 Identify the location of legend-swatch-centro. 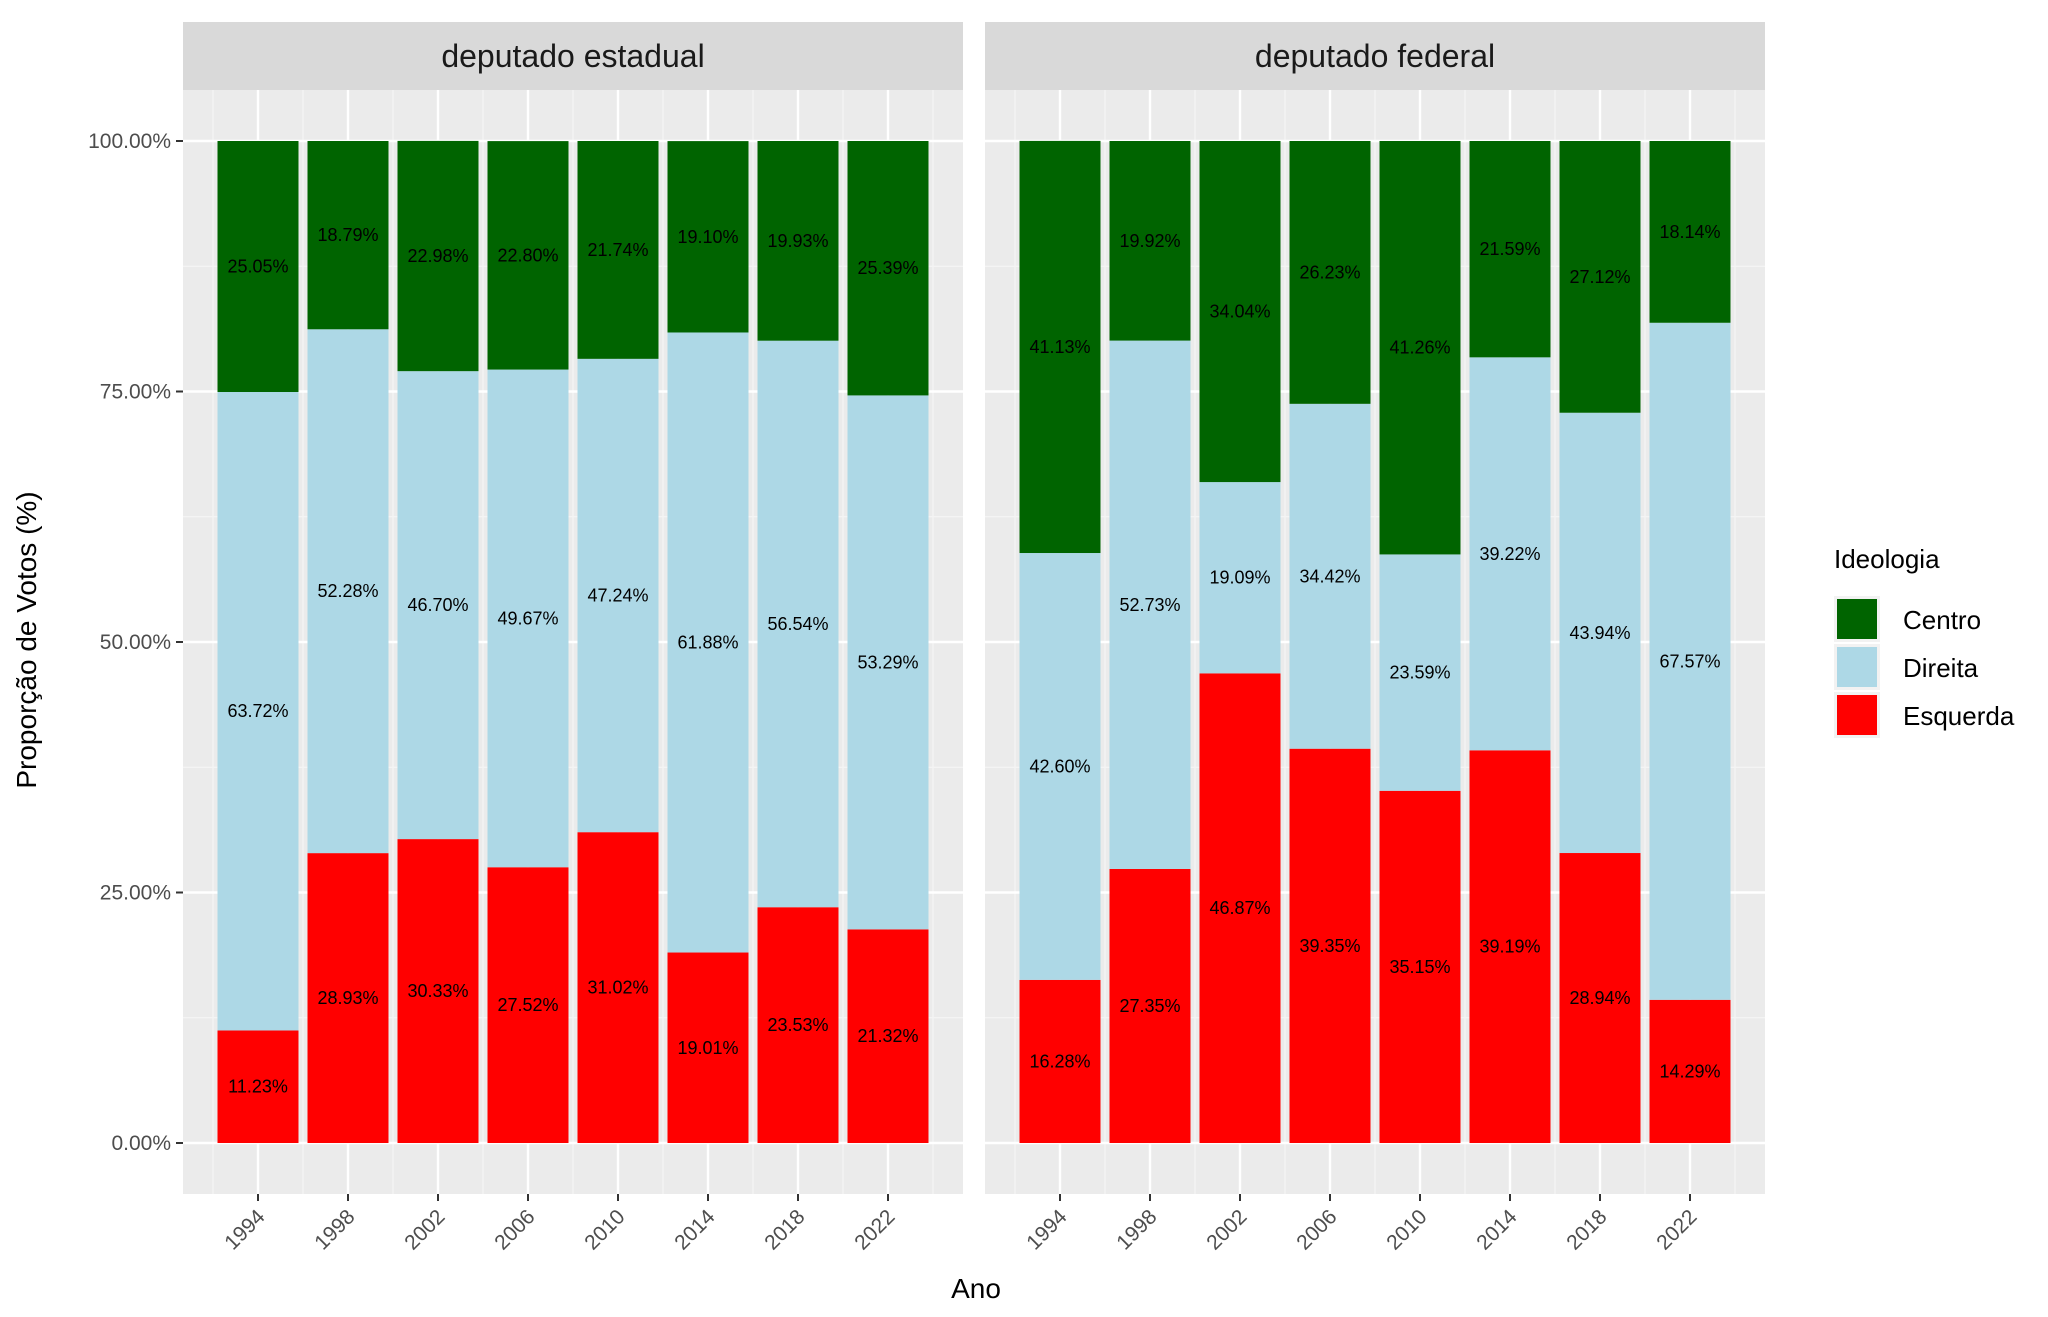
(1857, 619).